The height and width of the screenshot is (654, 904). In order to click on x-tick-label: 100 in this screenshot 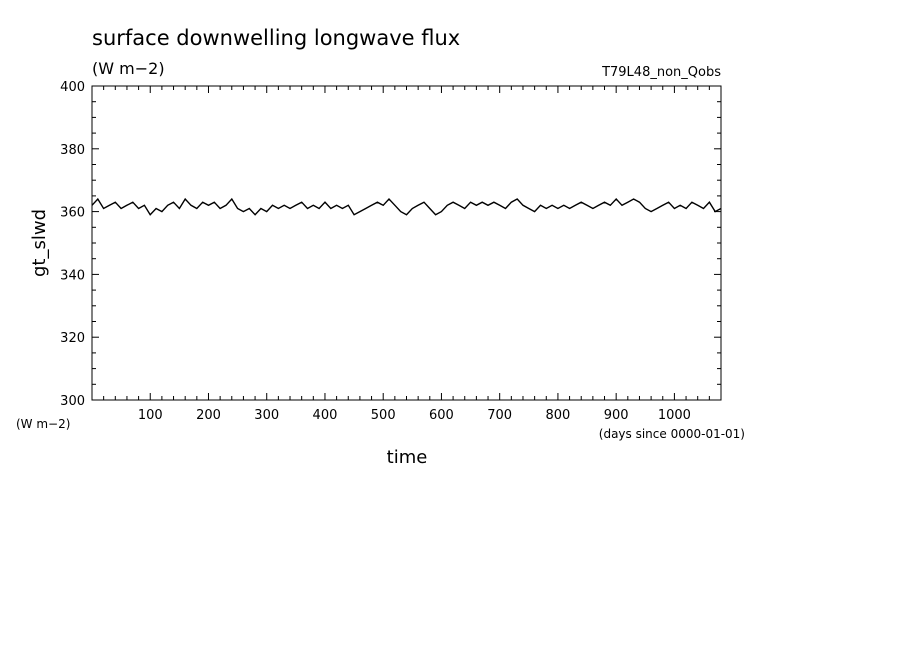, I will do `click(150, 415)`.